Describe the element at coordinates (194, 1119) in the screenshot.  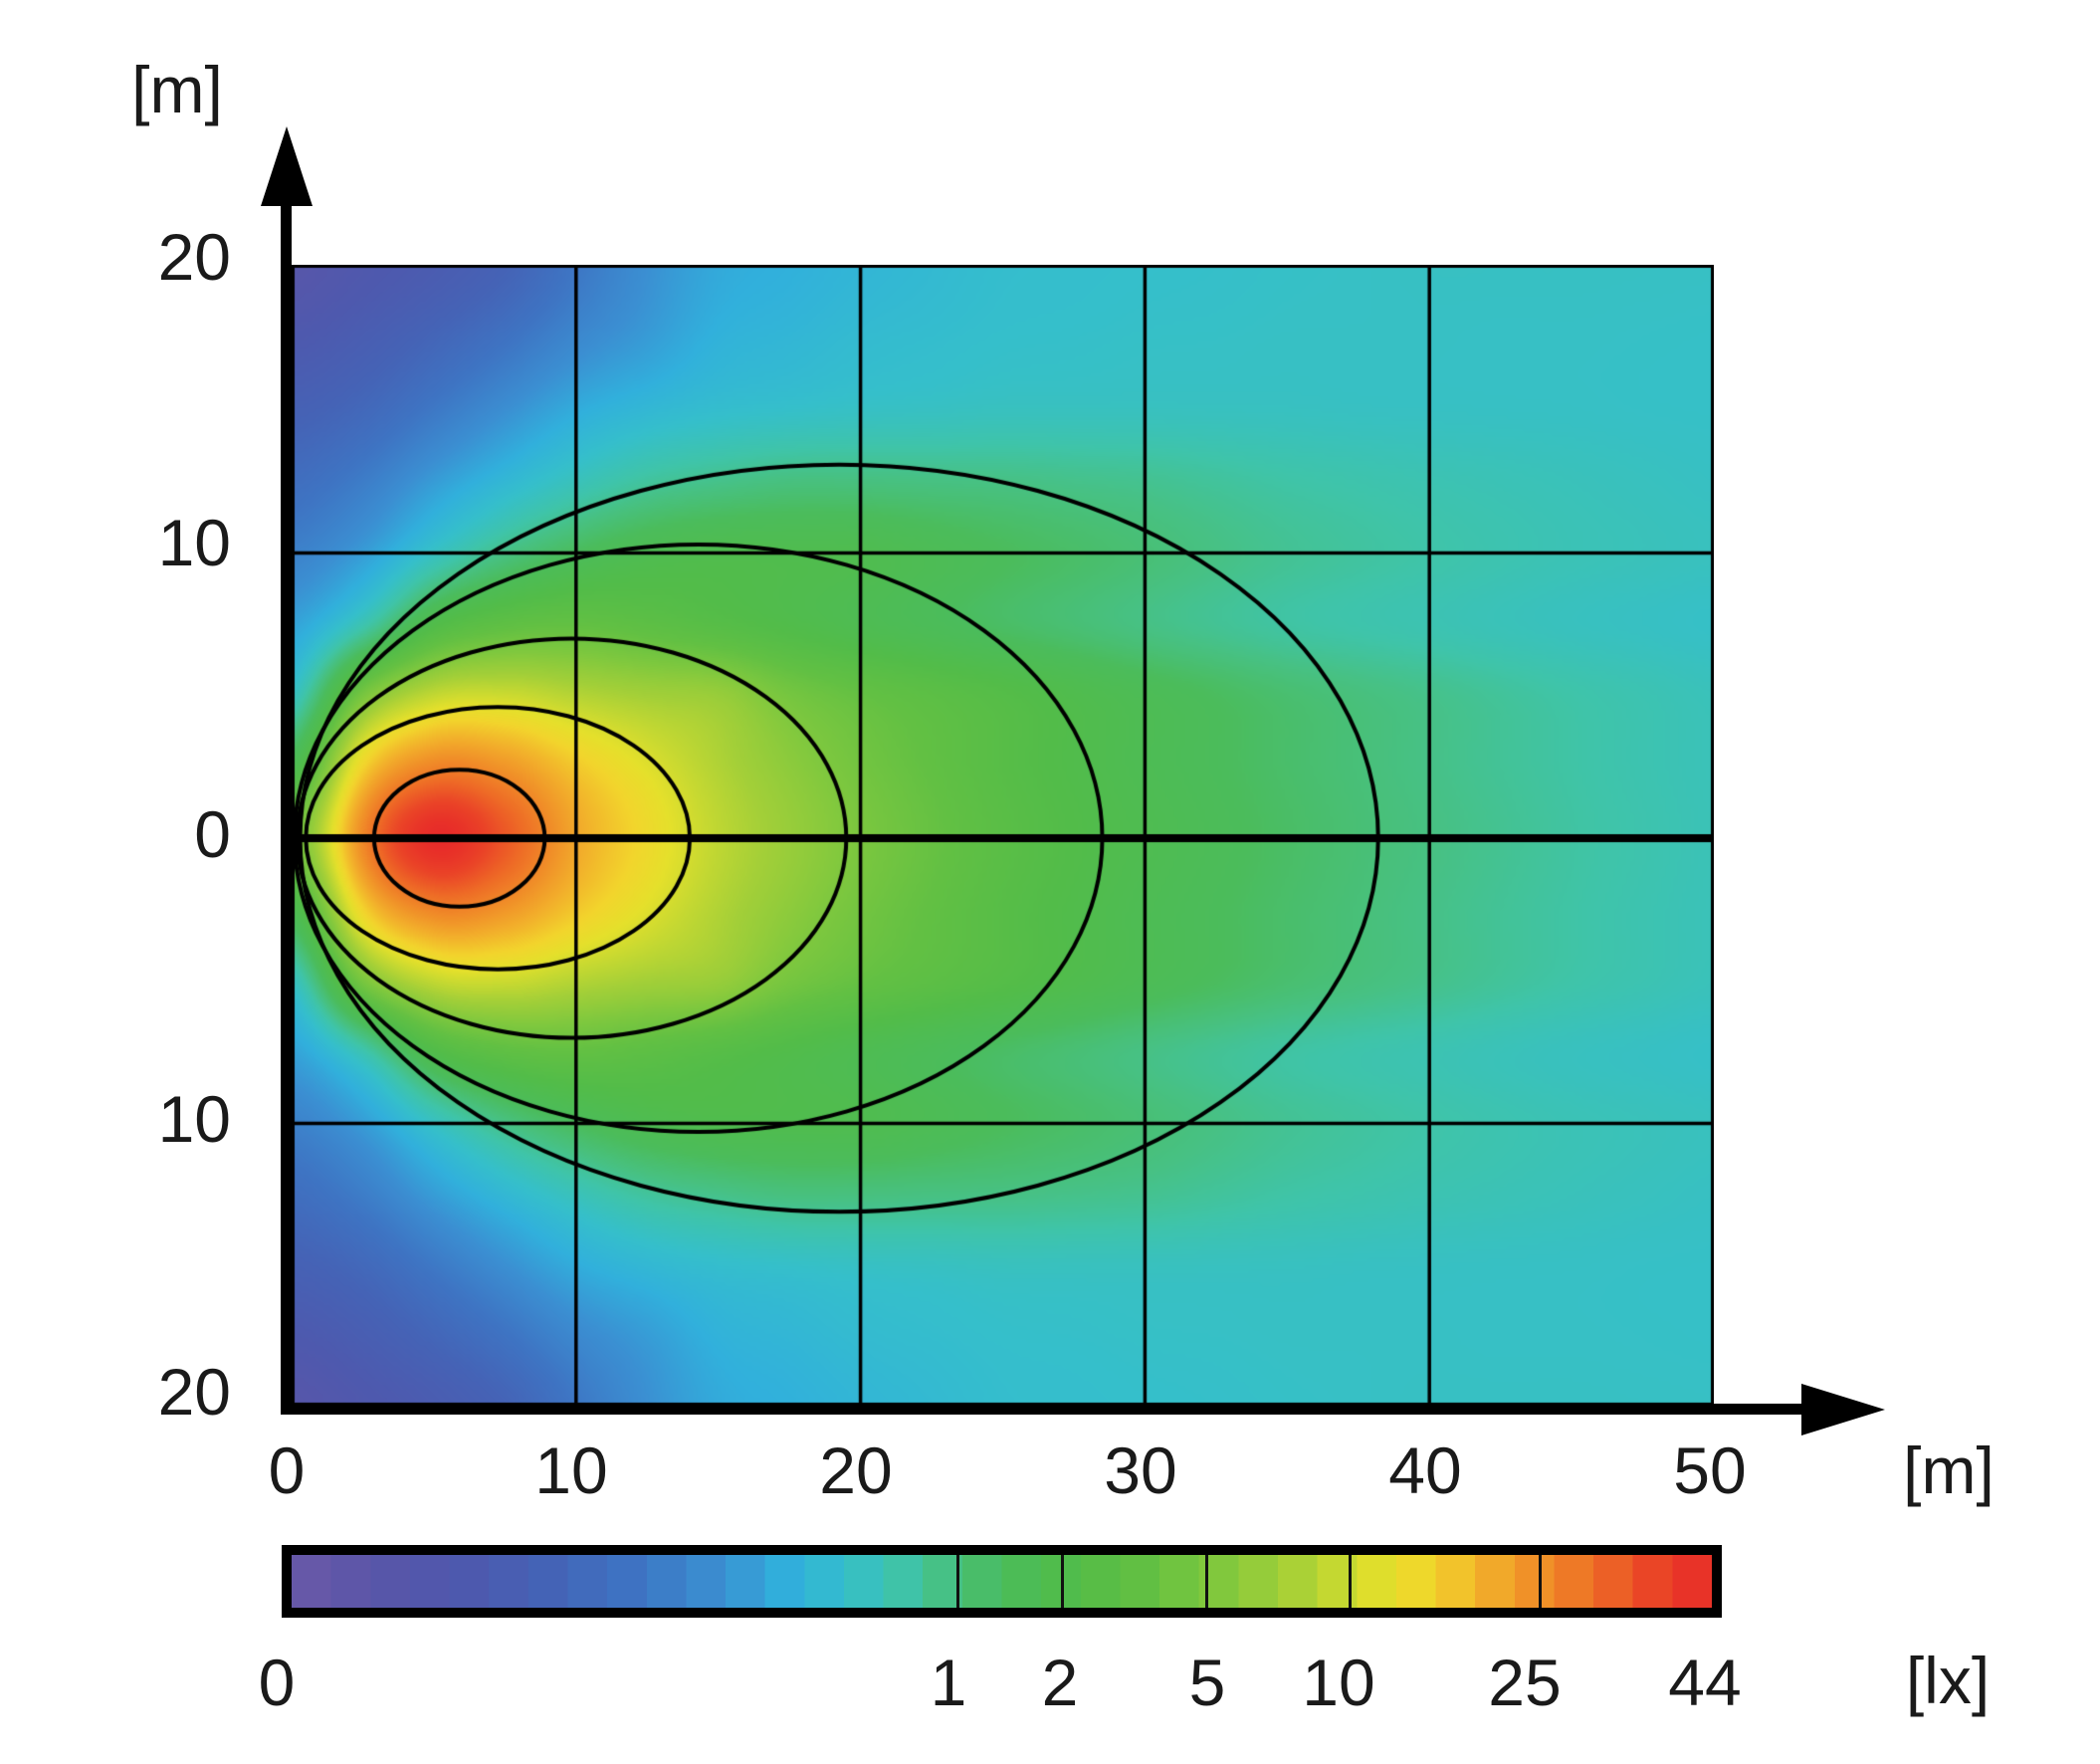
I see `y-tick-10-bottom: 10` at that location.